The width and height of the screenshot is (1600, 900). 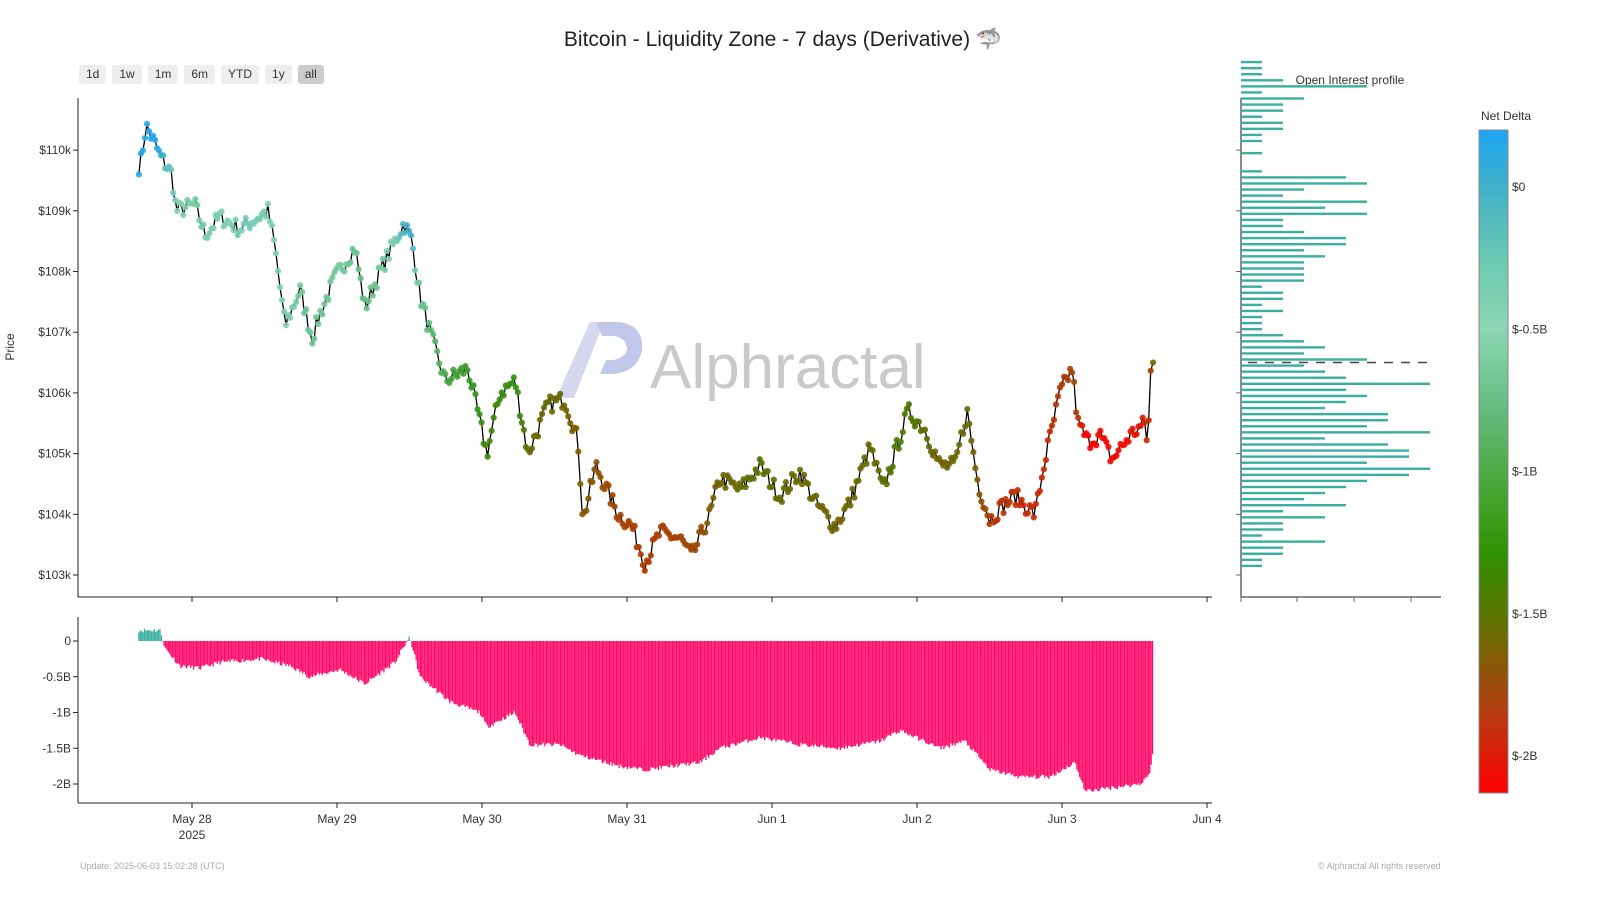 What do you see at coordinates (93, 74) in the screenshot?
I see `range-1d-button: 1d` at bounding box center [93, 74].